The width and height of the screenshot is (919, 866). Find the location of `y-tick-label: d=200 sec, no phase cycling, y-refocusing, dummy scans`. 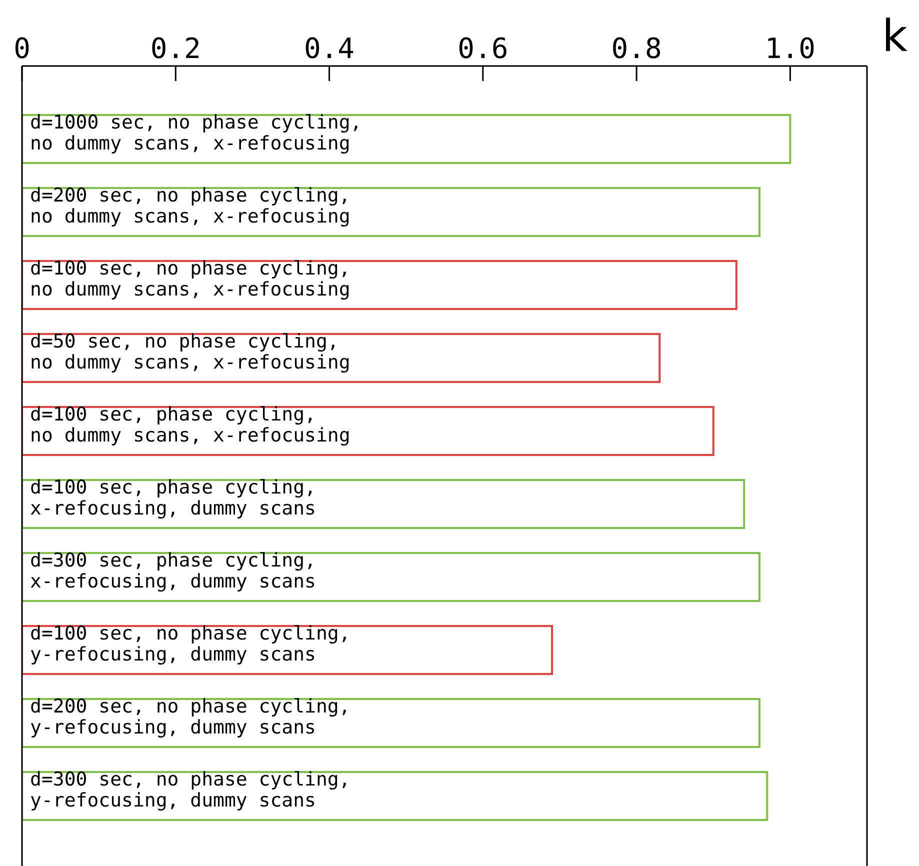

y-tick-label: d=200 sec, no phase cycling, y-refocusing, dummy scans is located at coordinates (190, 717).